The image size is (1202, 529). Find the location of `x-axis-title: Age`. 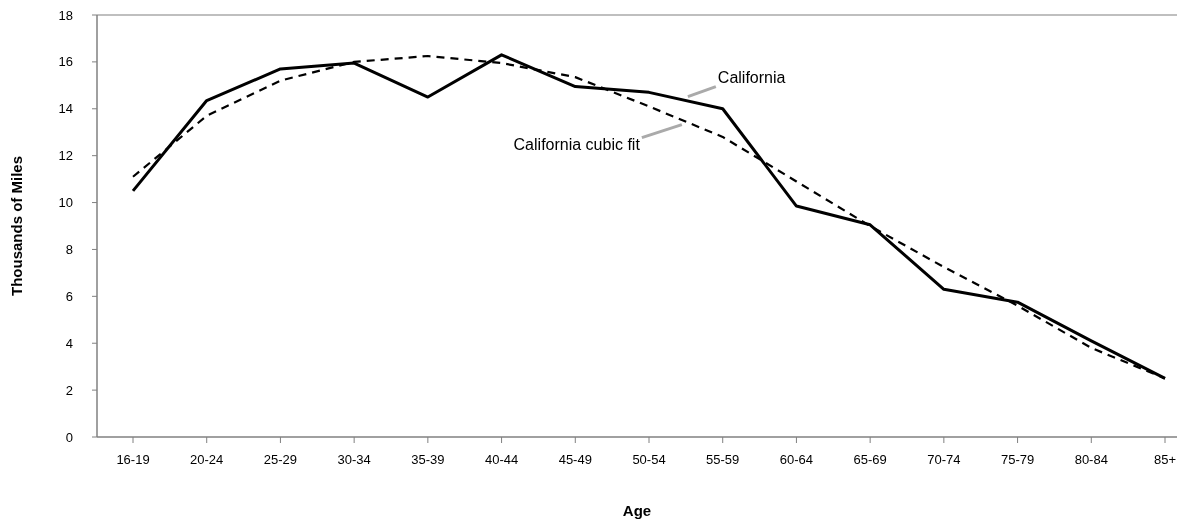

x-axis-title: Age is located at coordinates (637, 510).